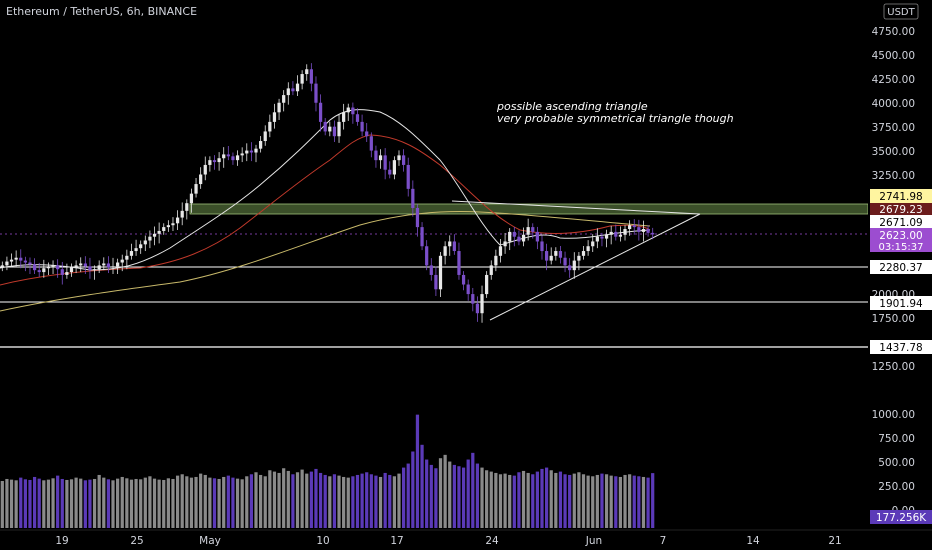 The image size is (932, 550). I want to click on tag-2741: 2741.98, so click(901, 196).